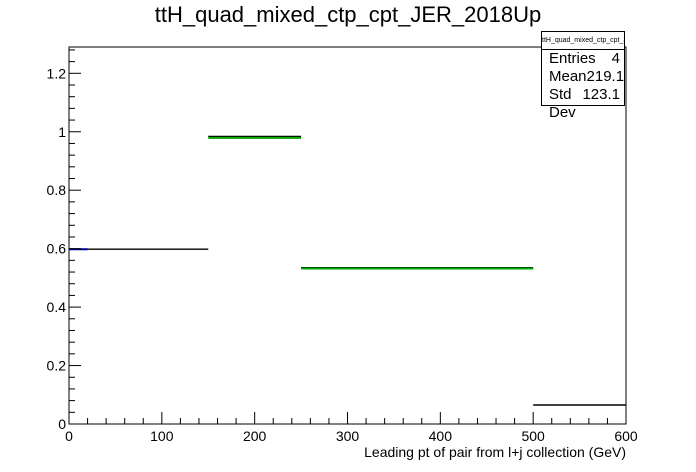  I want to click on y-tick-label: 1, so click(62, 132).